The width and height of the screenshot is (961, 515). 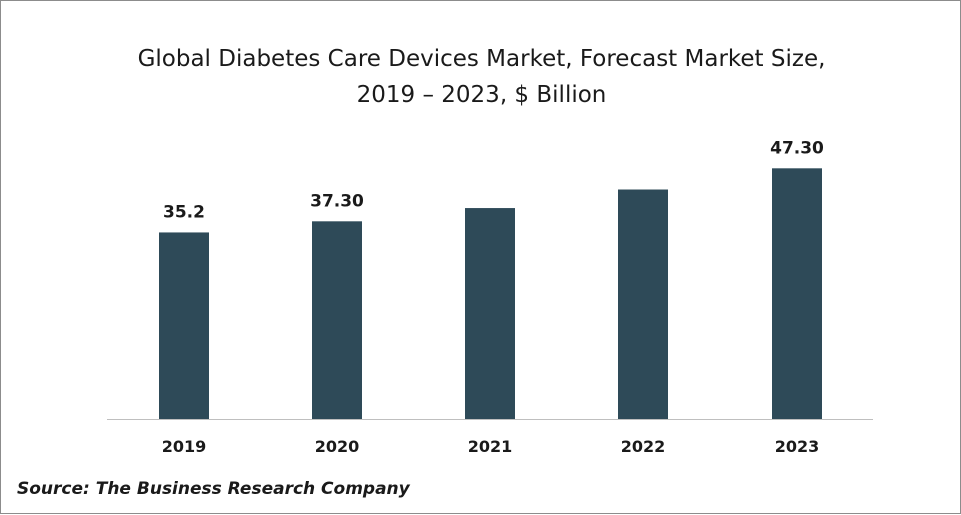 What do you see at coordinates (337, 201) in the screenshot?
I see `data-label-2020: 37.30` at bounding box center [337, 201].